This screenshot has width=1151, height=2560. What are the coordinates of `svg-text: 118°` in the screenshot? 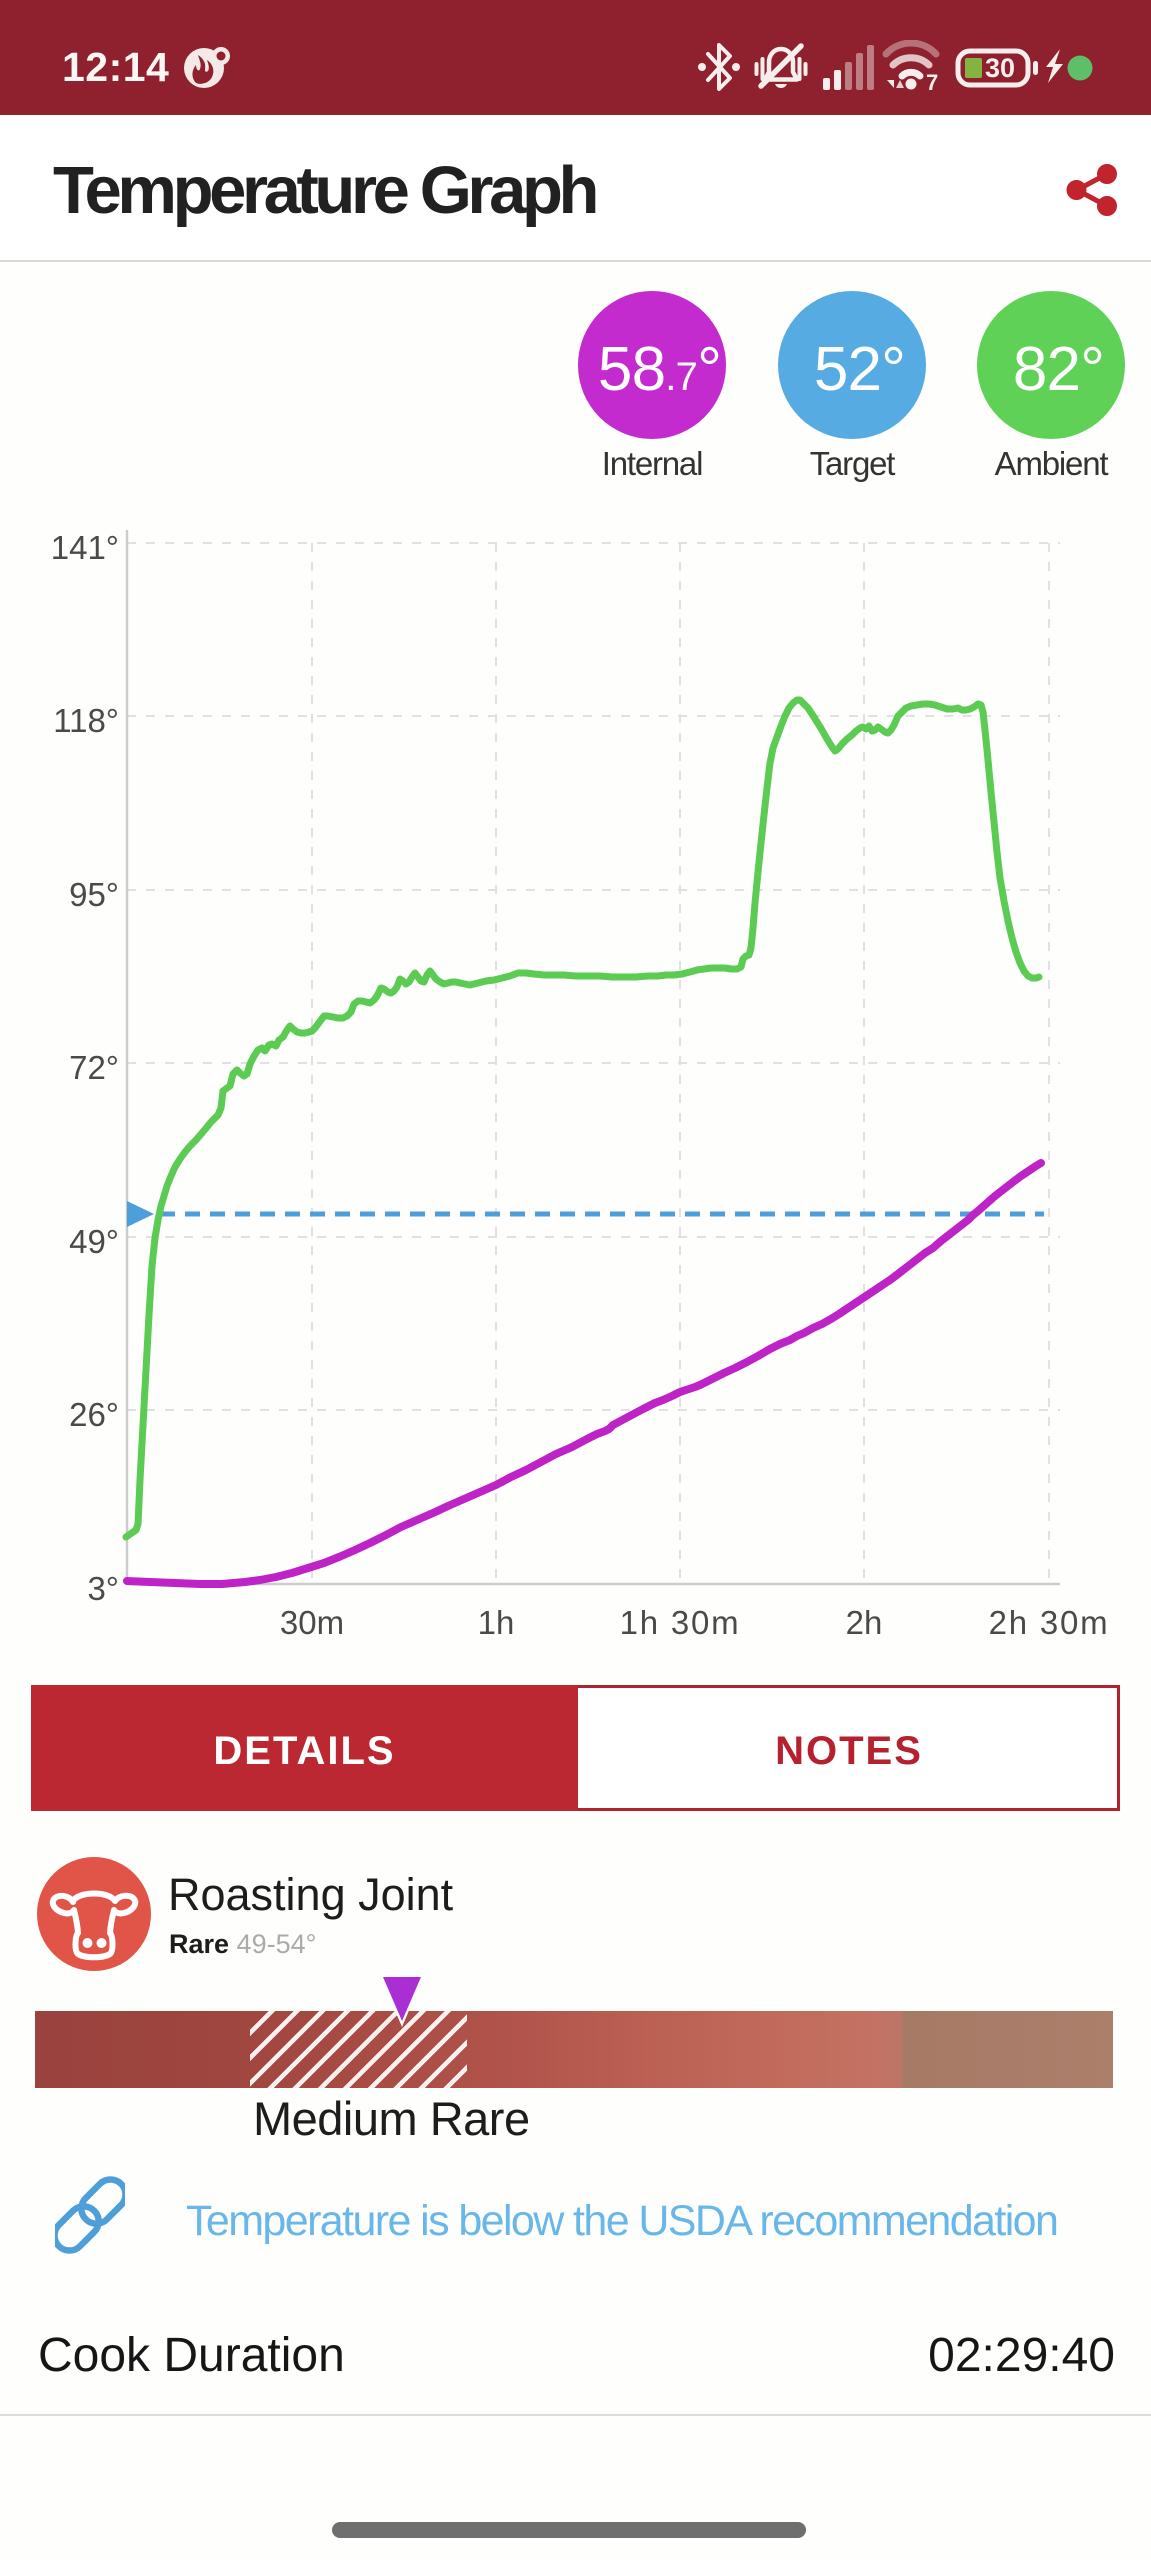 It's located at (86, 720).